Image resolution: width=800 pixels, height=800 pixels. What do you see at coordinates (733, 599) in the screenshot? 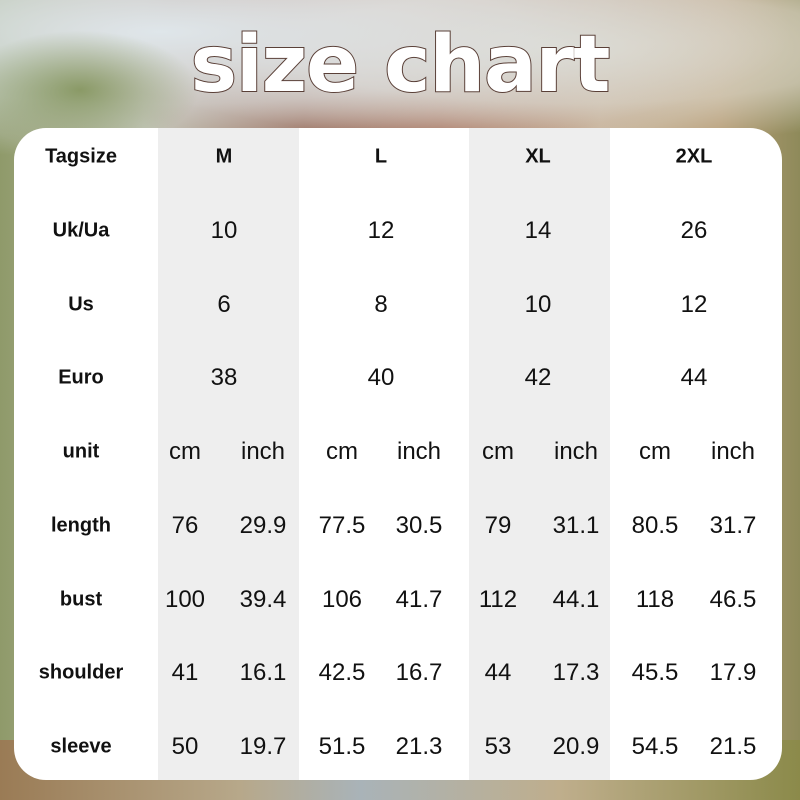
I see `table-cell: 46.5` at bounding box center [733, 599].